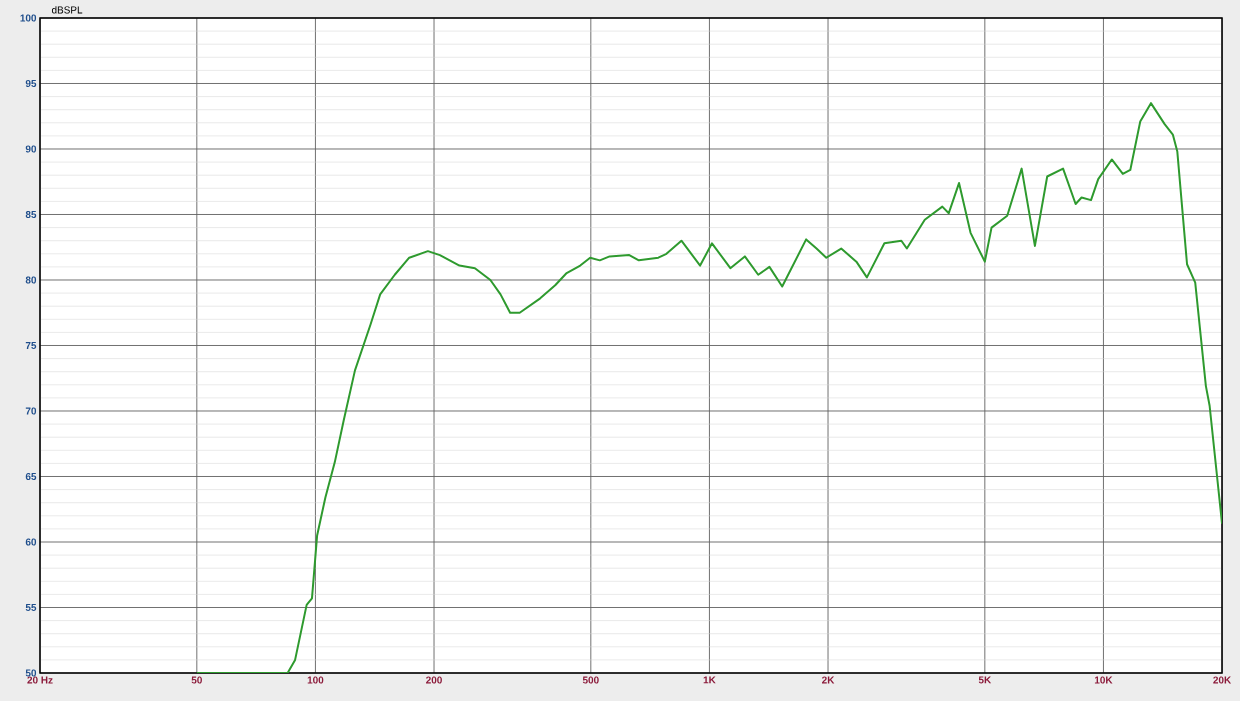 This screenshot has height=701, width=1240. I want to click on y-tick-label: 80, so click(31, 280).